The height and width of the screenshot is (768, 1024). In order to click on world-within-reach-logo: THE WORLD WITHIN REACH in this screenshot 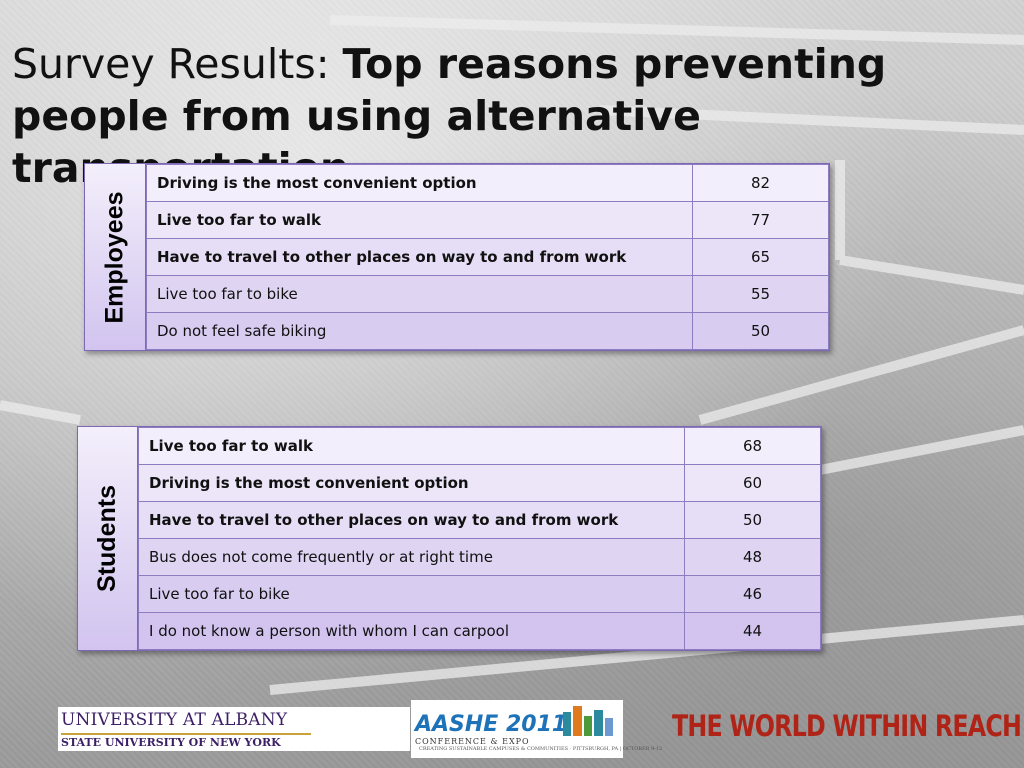, I will do `click(847, 728)`.